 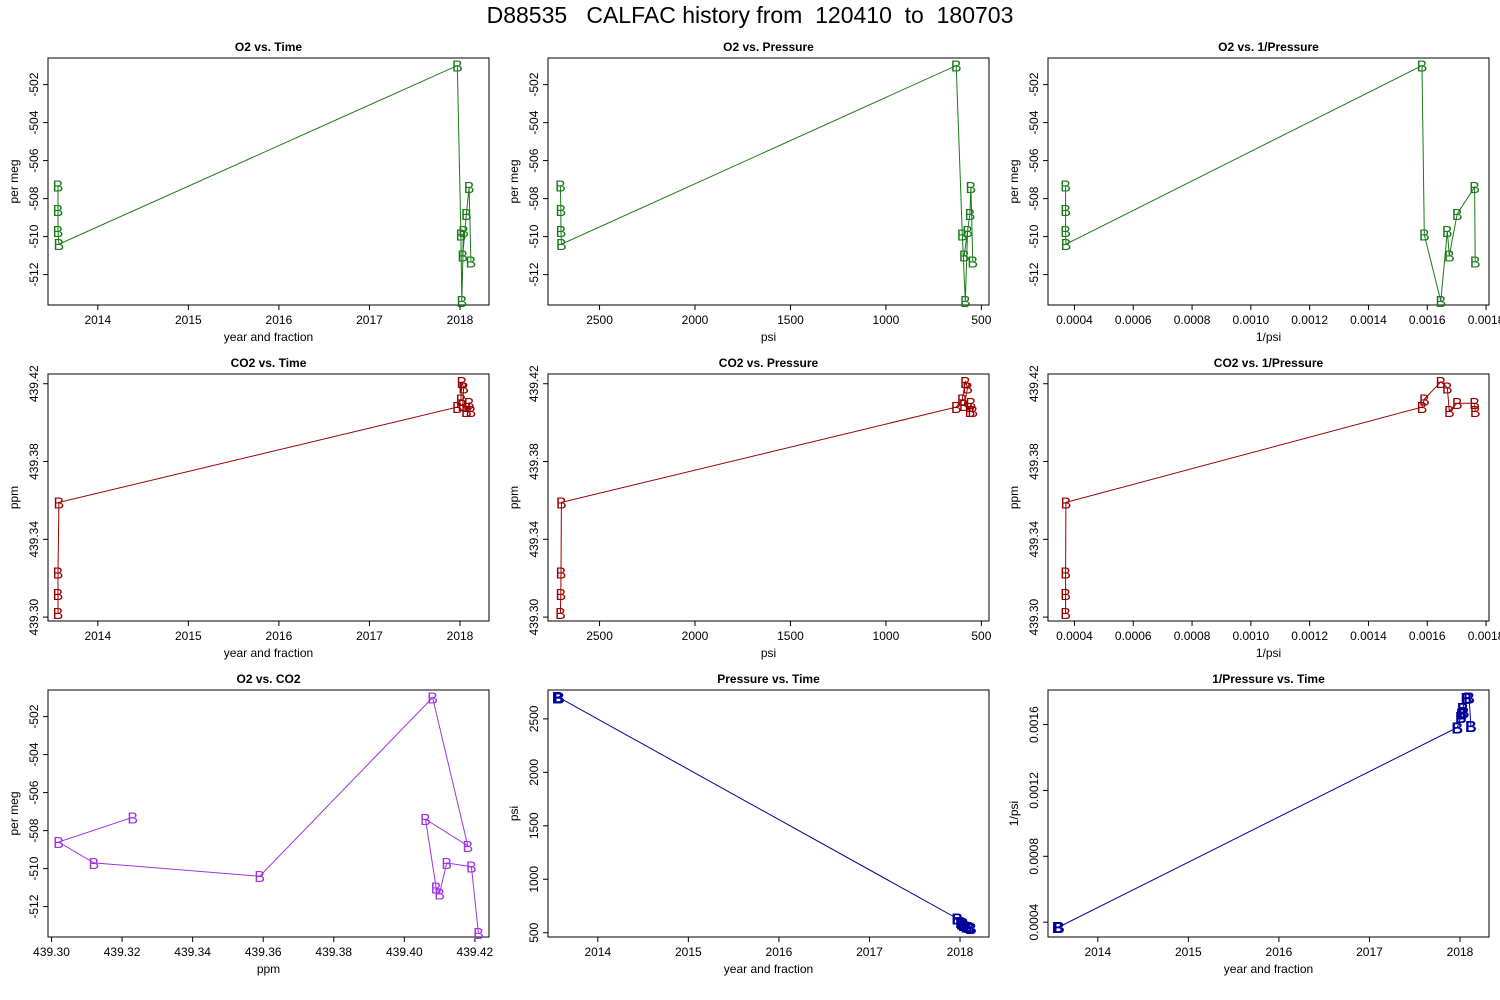 I want to click on y-tick-label: -502, so click(x=34, y=716).